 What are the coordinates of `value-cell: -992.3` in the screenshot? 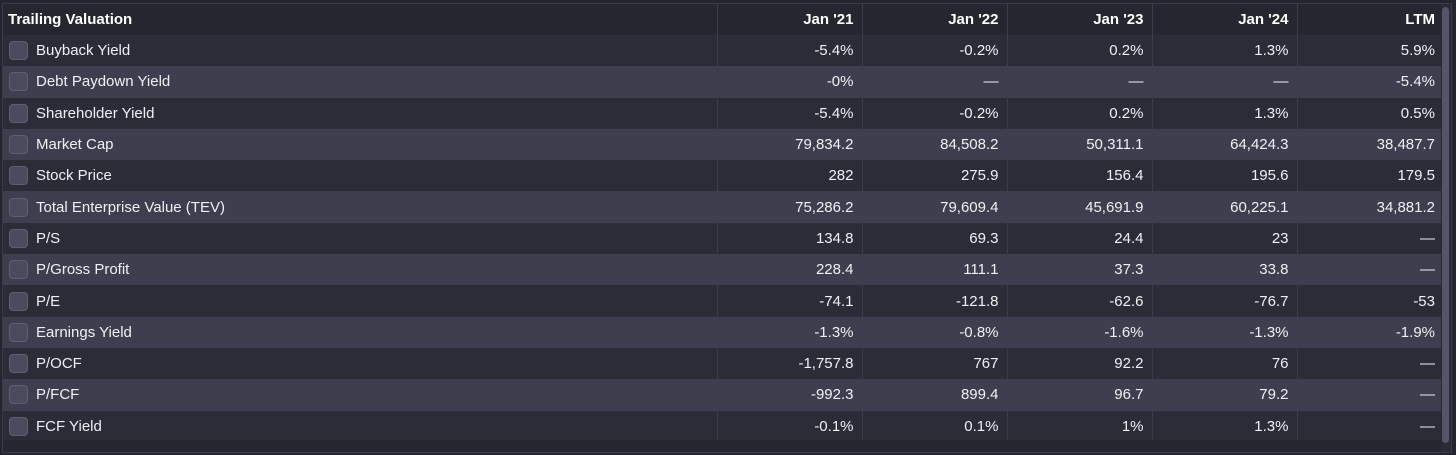 It's located at (790, 395).